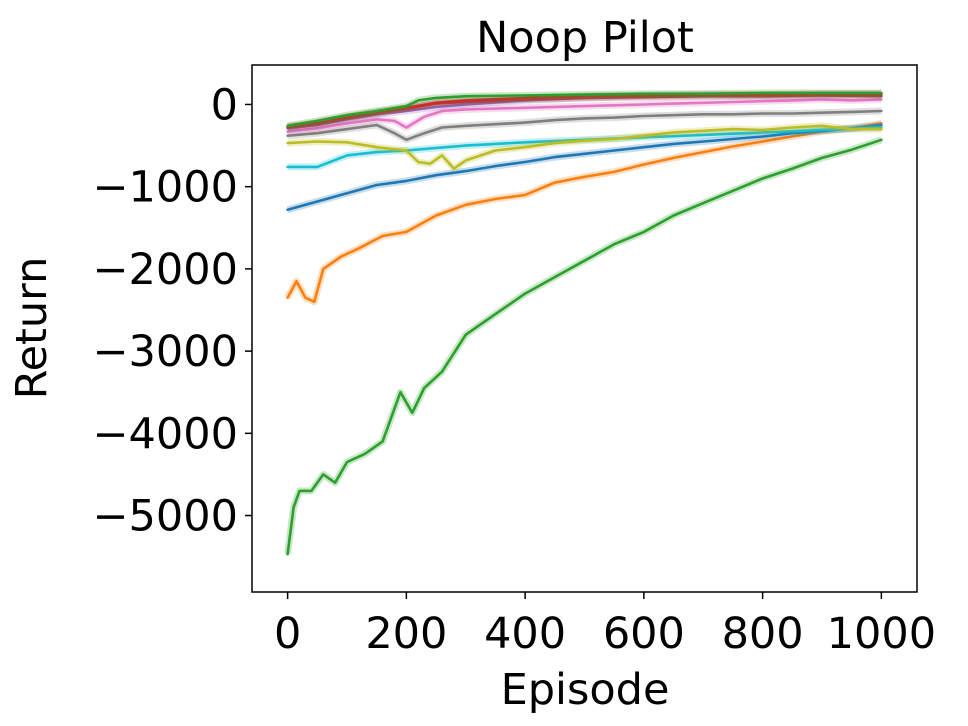 The image size is (968, 726). I want to click on chart-title: Noop Pilot, so click(585, 38).